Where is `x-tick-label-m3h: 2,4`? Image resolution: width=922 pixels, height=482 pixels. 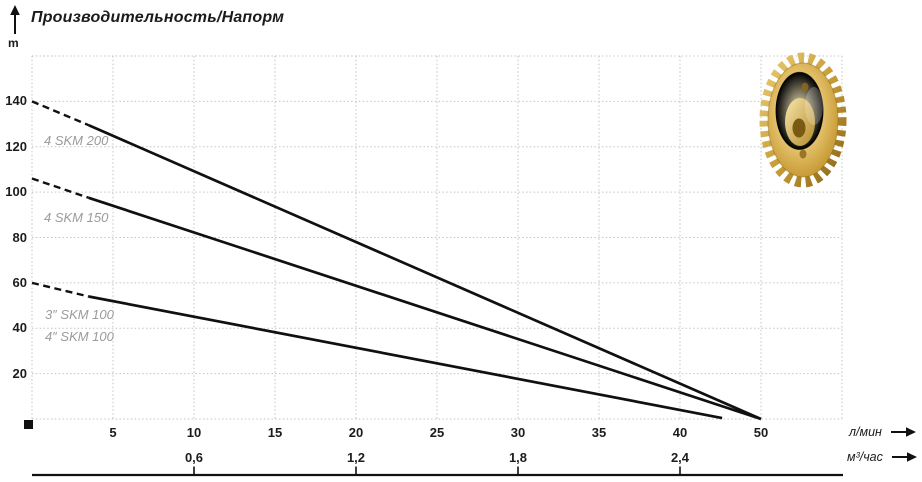 x-tick-label-m3h: 2,4 is located at coordinates (680, 457).